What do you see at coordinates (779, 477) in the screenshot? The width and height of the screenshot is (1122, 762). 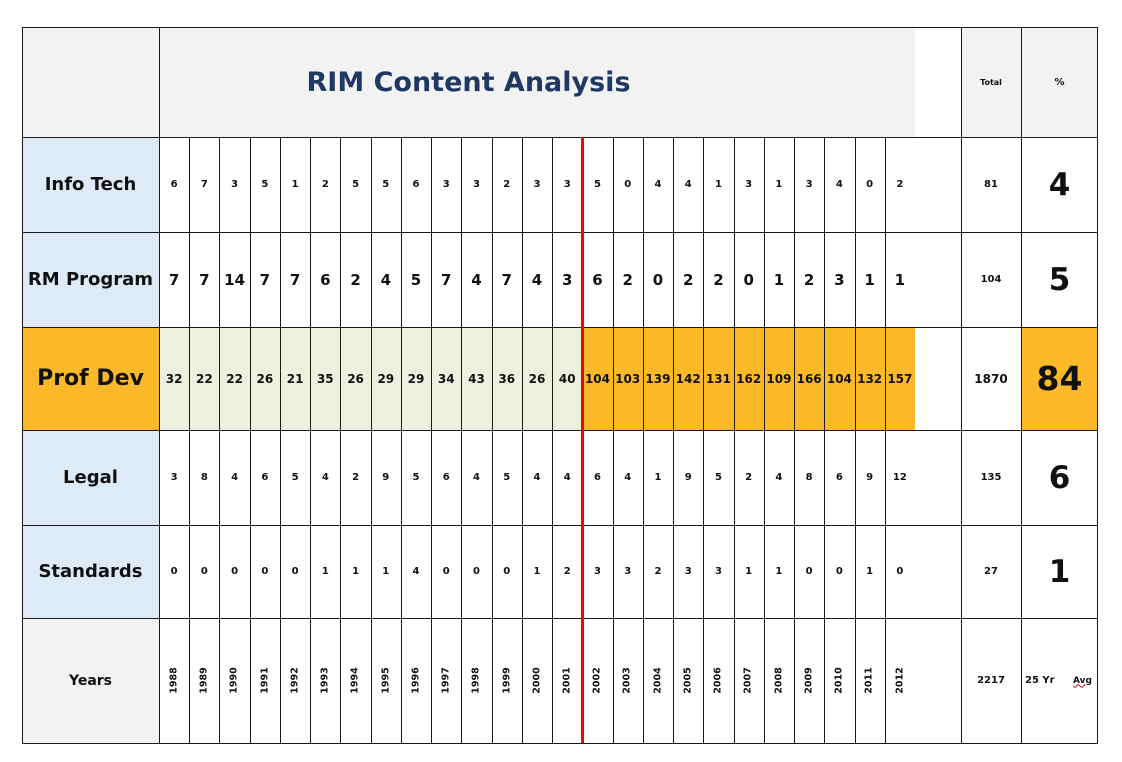 I see `value-cell-legal-2008: 4` at bounding box center [779, 477].